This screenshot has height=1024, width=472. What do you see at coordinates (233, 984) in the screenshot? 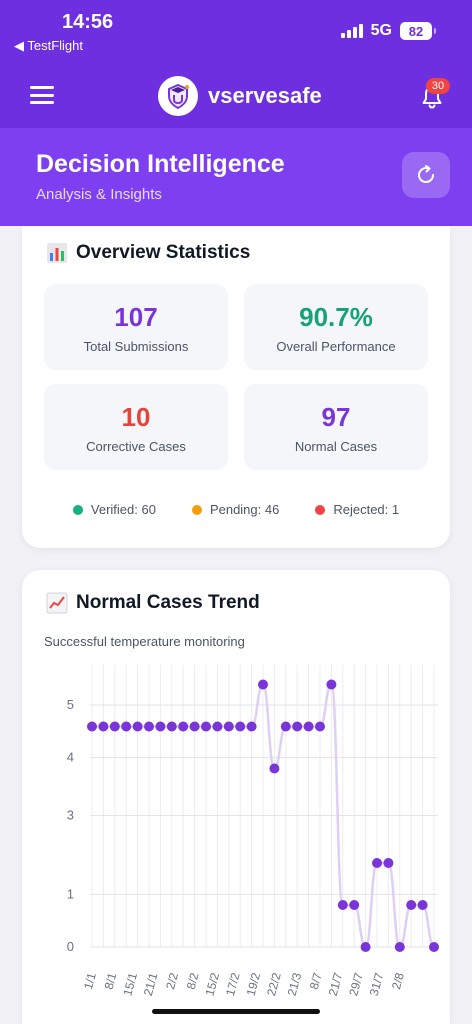
I see `x-tick-label: 17/2` at bounding box center [233, 984].